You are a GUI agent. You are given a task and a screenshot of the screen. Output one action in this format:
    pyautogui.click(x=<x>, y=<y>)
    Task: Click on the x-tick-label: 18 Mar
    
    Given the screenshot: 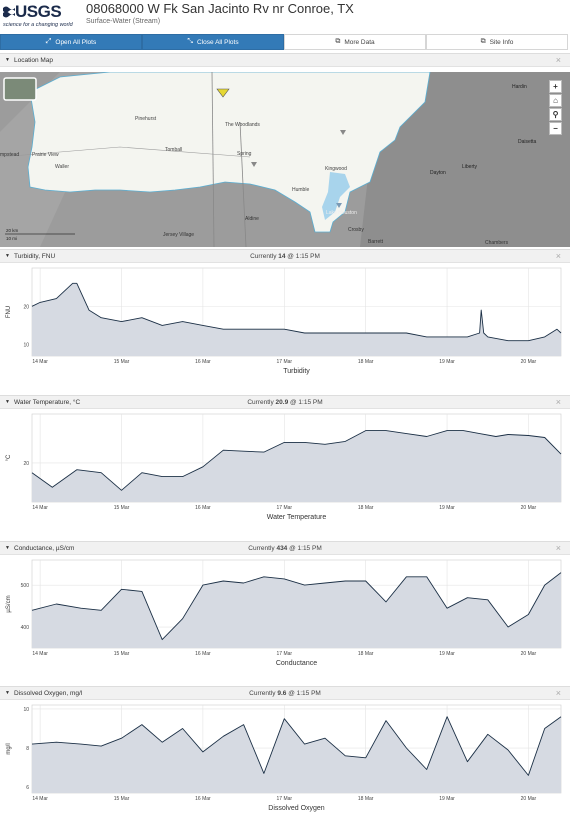 What is the action you would take?
    pyautogui.click(x=366, y=362)
    